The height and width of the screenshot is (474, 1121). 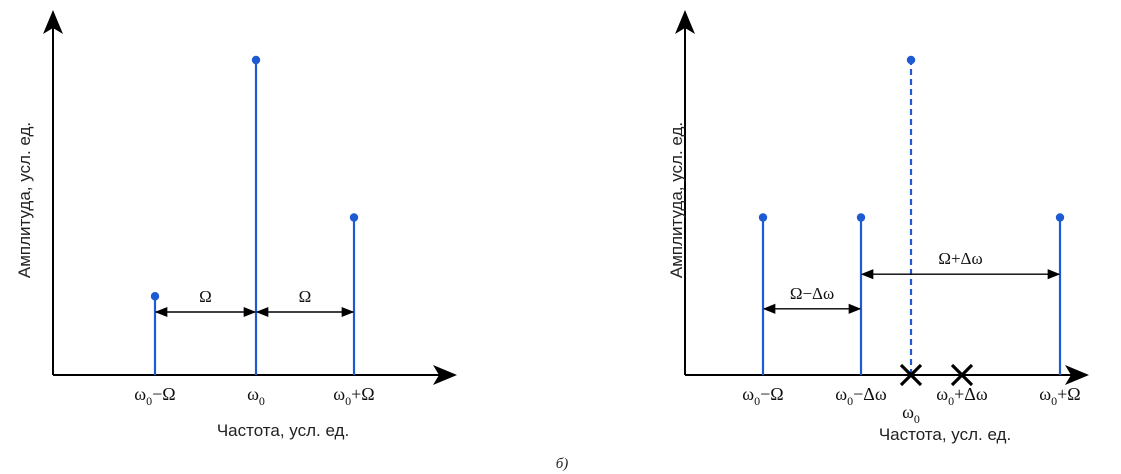 What do you see at coordinates (562, 464) in the screenshot?
I see `figure-caption: б)` at bounding box center [562, 464].